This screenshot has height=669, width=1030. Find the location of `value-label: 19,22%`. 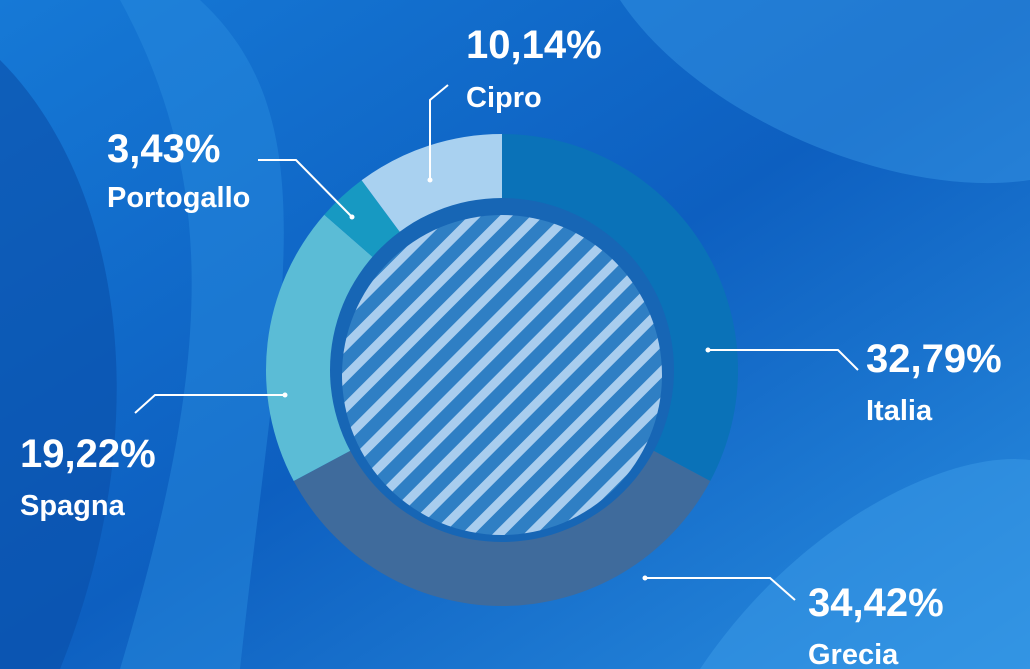

value-label: 19,22% is located at coordinates (88, 454).